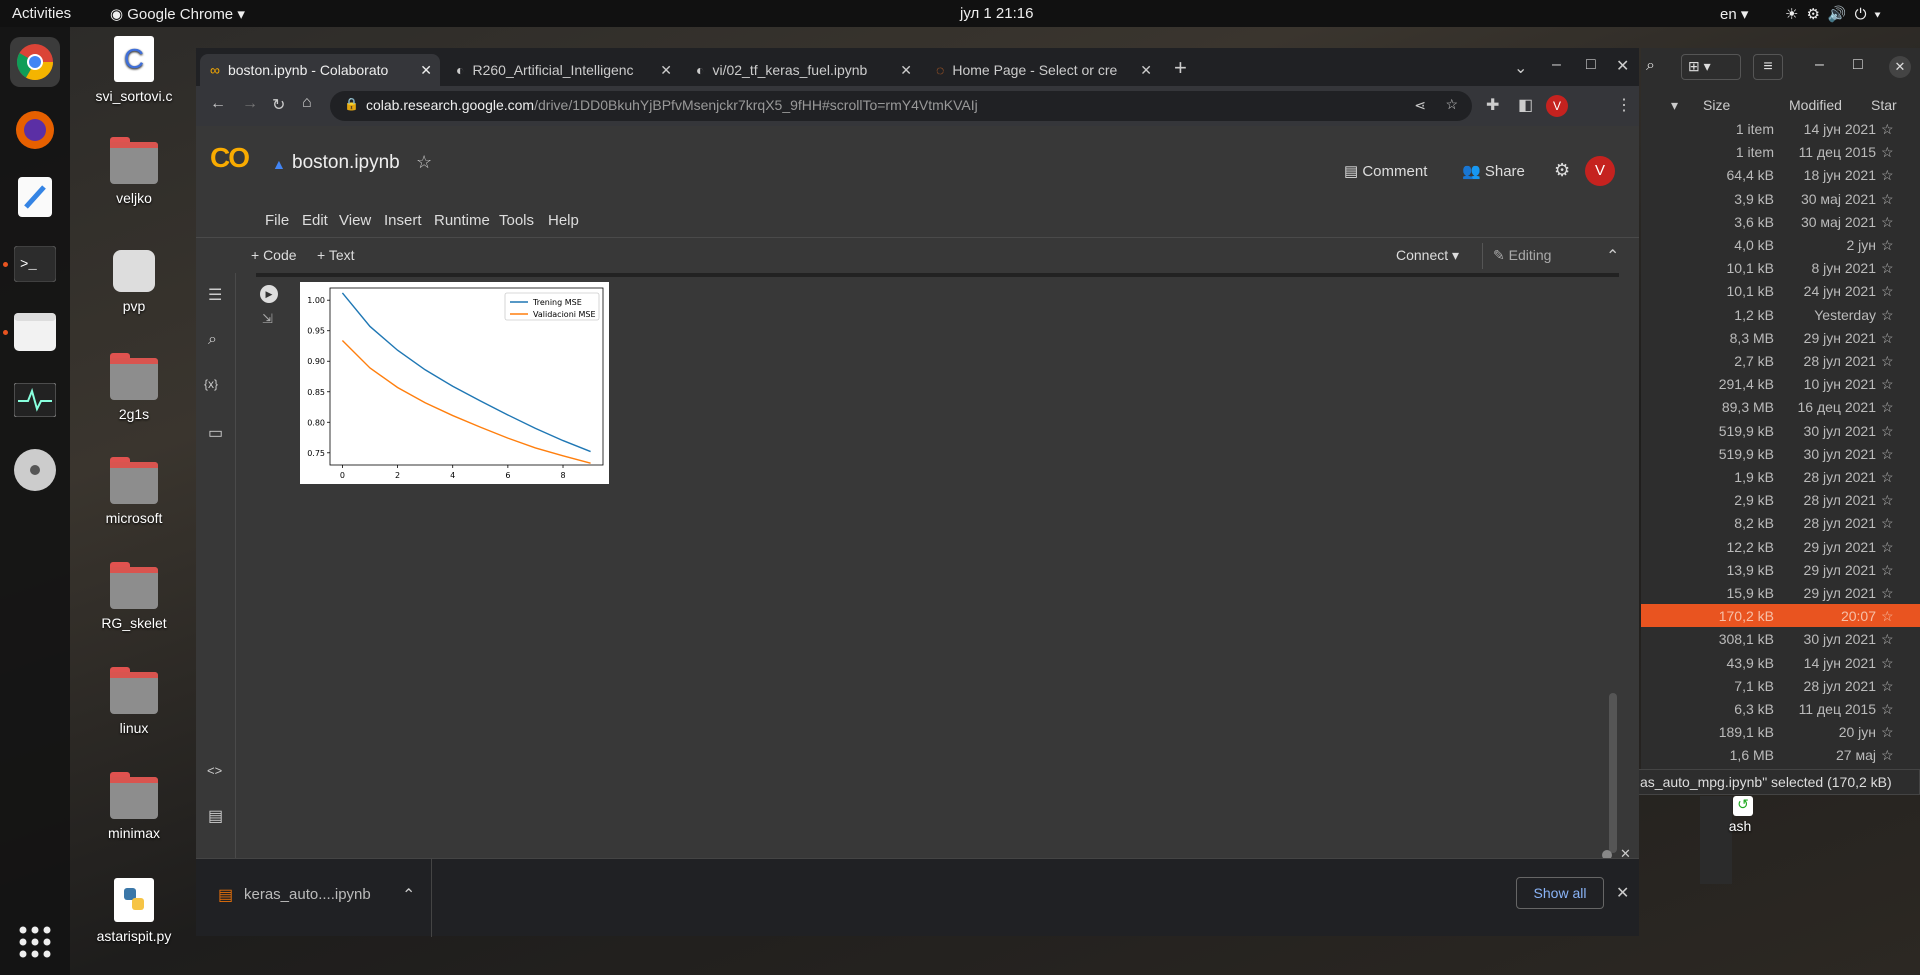 Image resolution: width=1920 pixels, height=975 pixels. What do you see at coordinates (1386, 171) in the screenshot?
I see `comment-button: ▤ Comment` at bounding box center [1386, 171].